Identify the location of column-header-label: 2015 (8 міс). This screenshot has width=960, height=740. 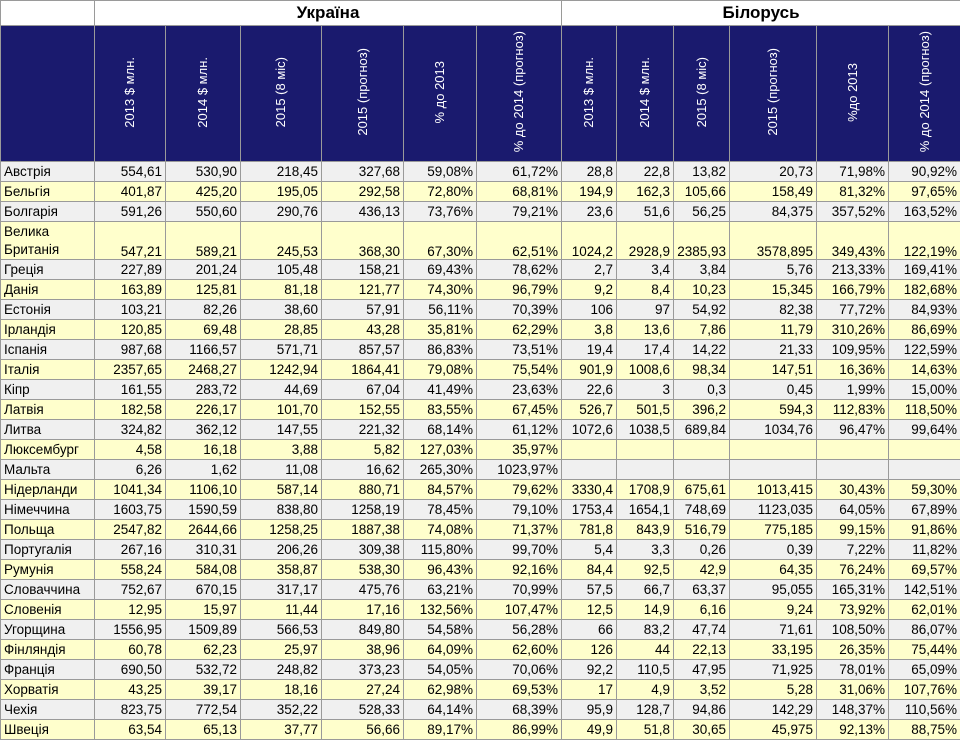
(702, 92).